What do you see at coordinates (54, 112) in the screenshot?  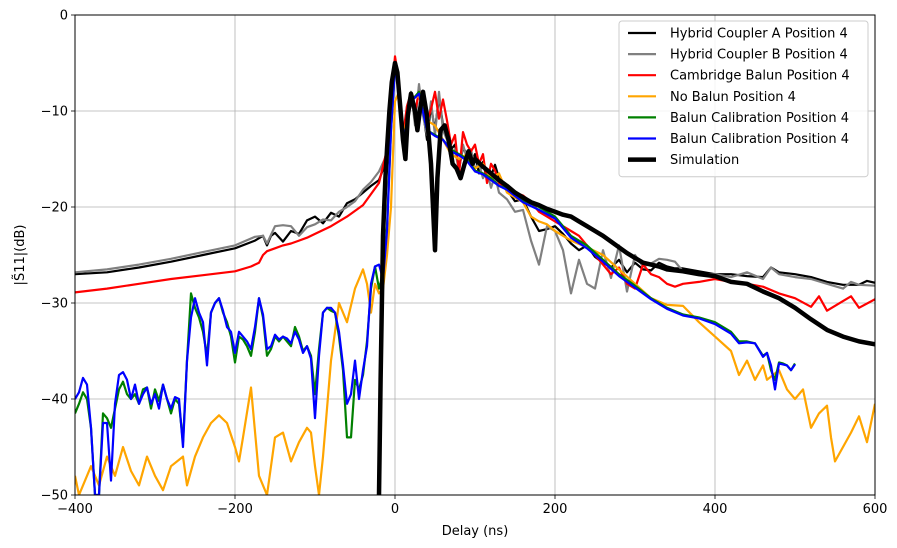 I see `y-tick-label: −10` at bounding box center [54, 112].